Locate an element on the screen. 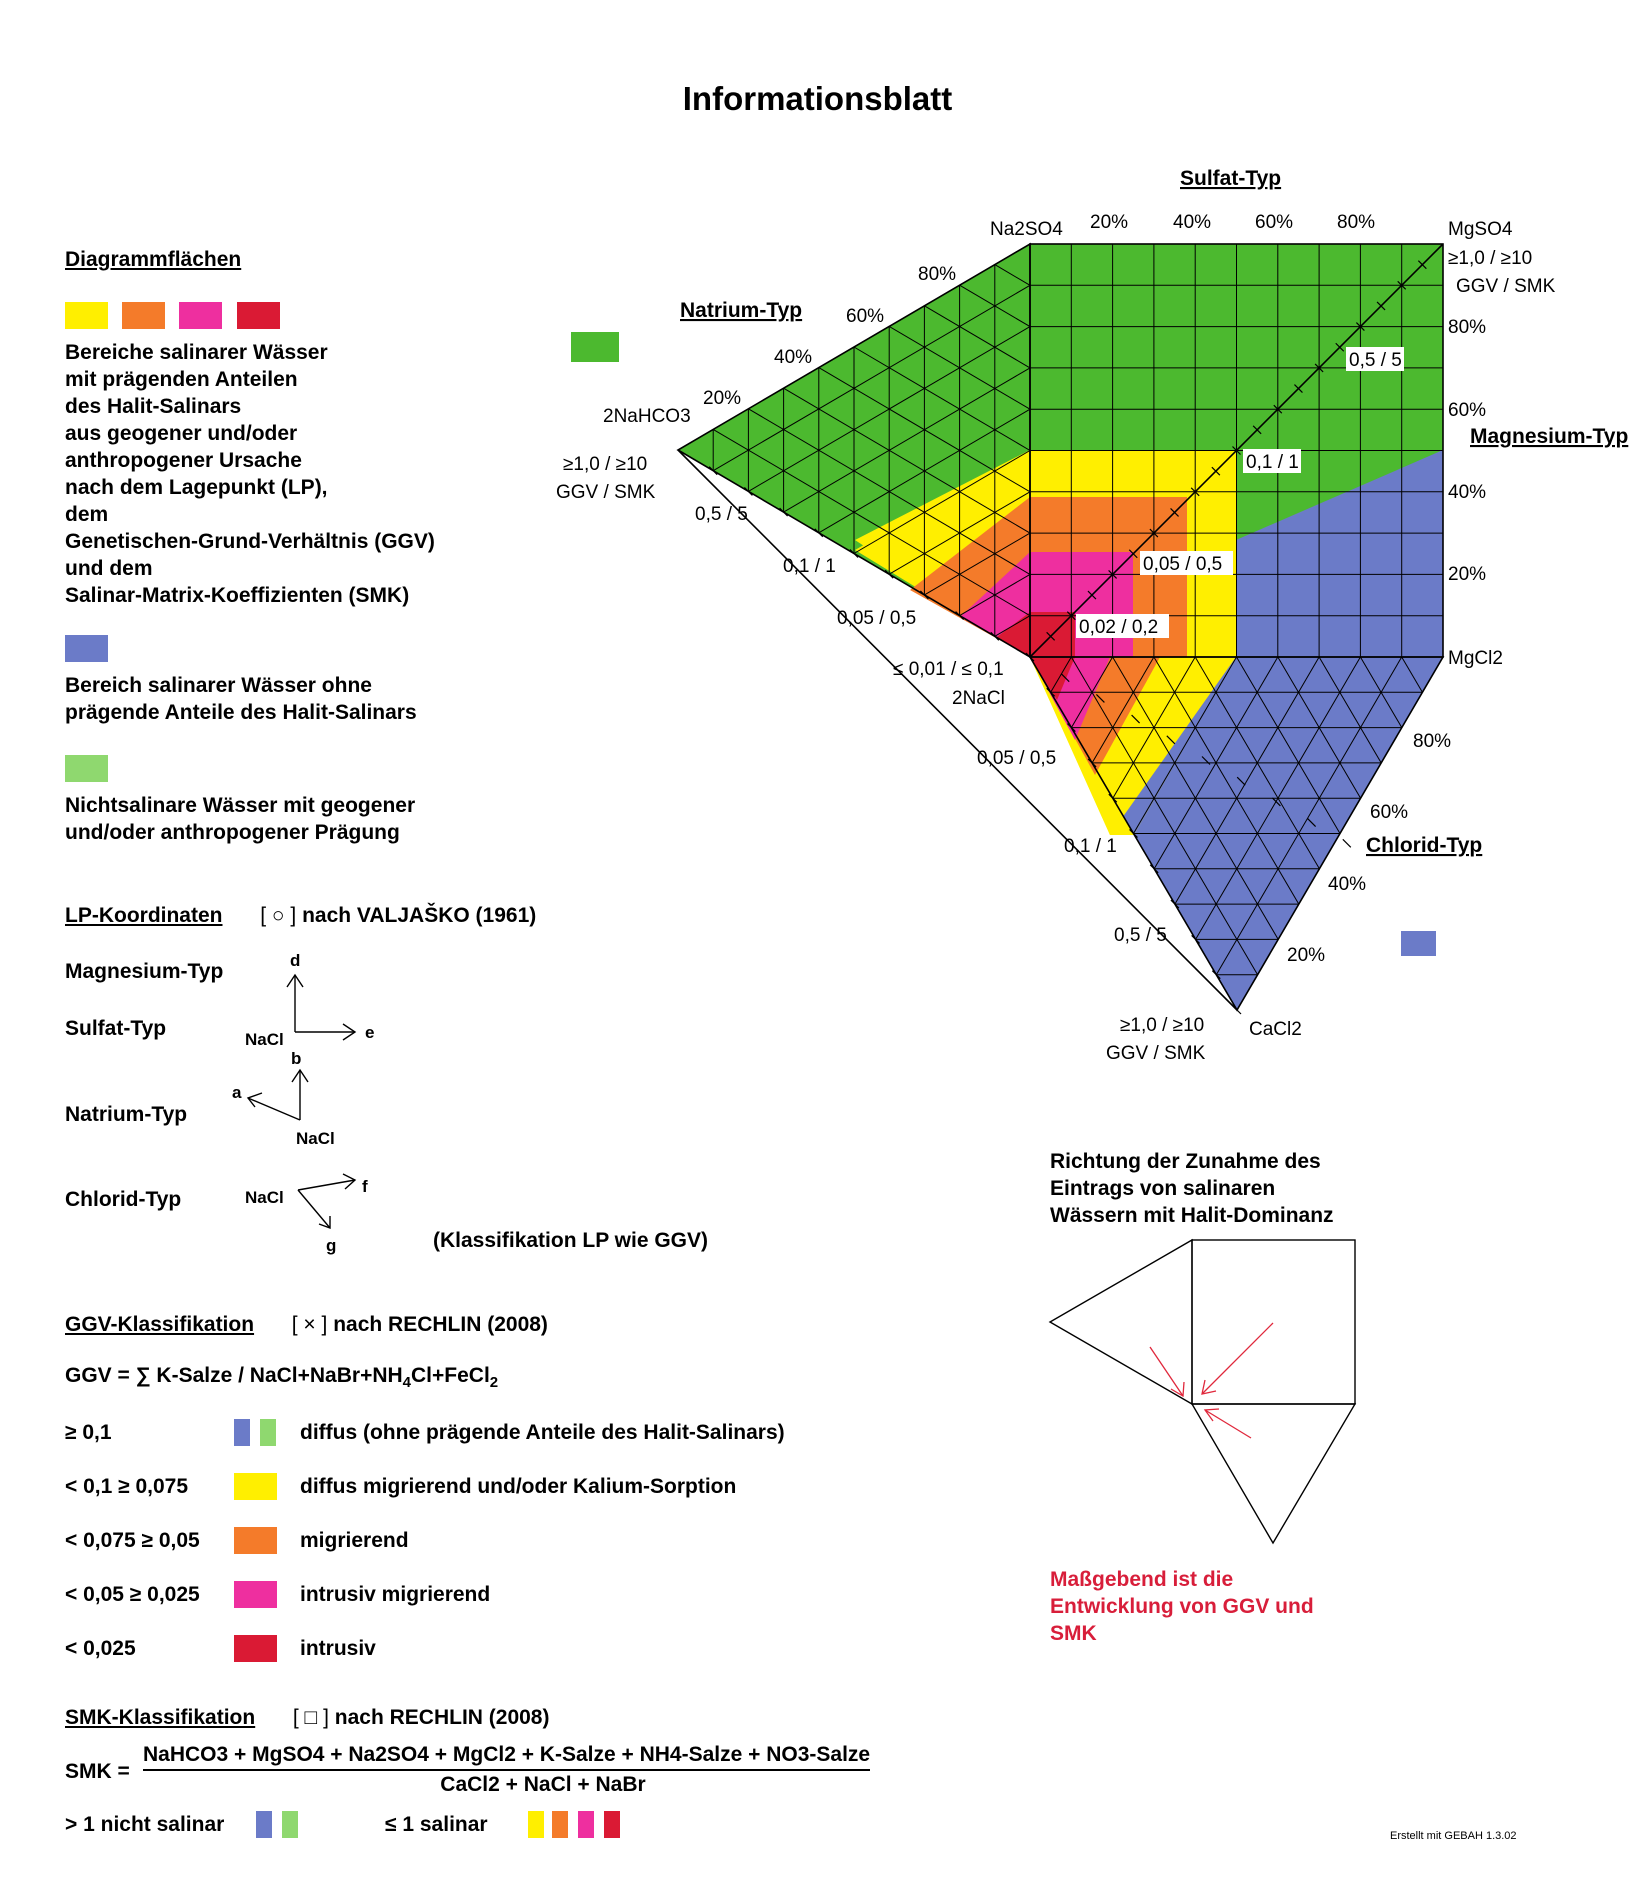 Image resolution: width=1635 pixels, height=1884 pixels. left-pct-0: 80% is located at coordinates (937, 274).